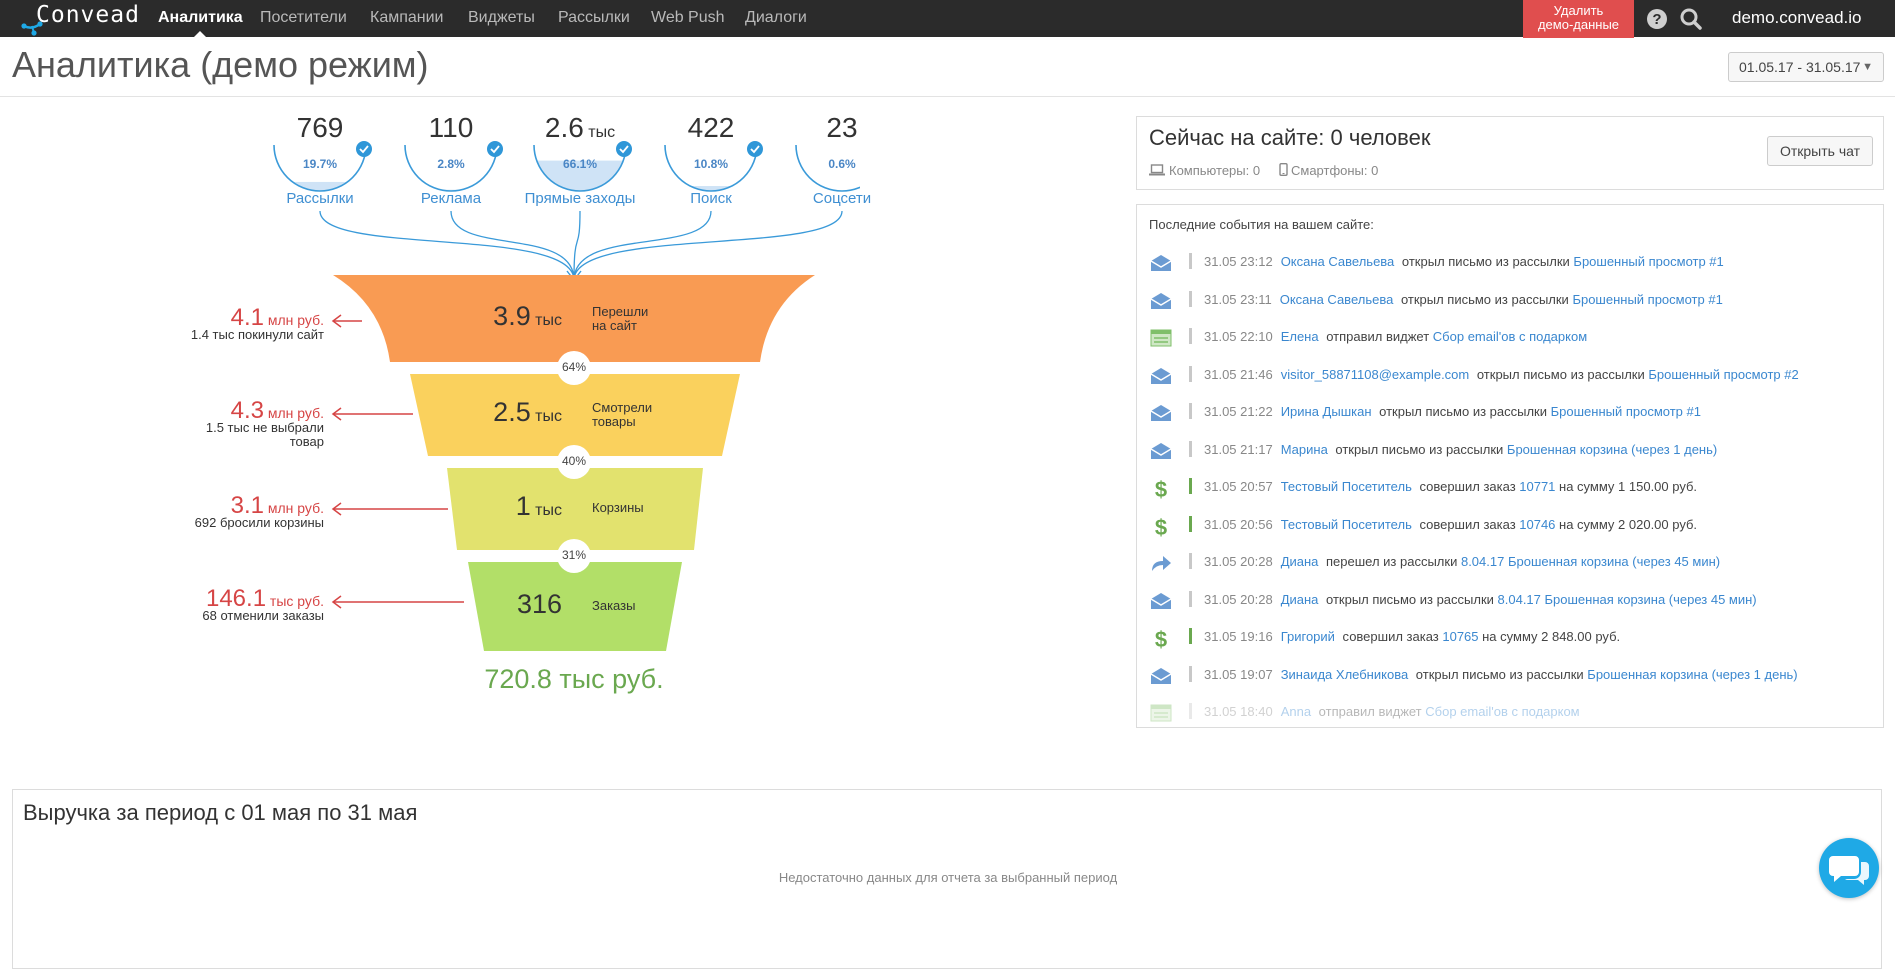 This screenshot has width=1895, height=969. Describe the element at coordinates (842, 198) in the screenshot. I see `source-label: Соцсети` at that location.